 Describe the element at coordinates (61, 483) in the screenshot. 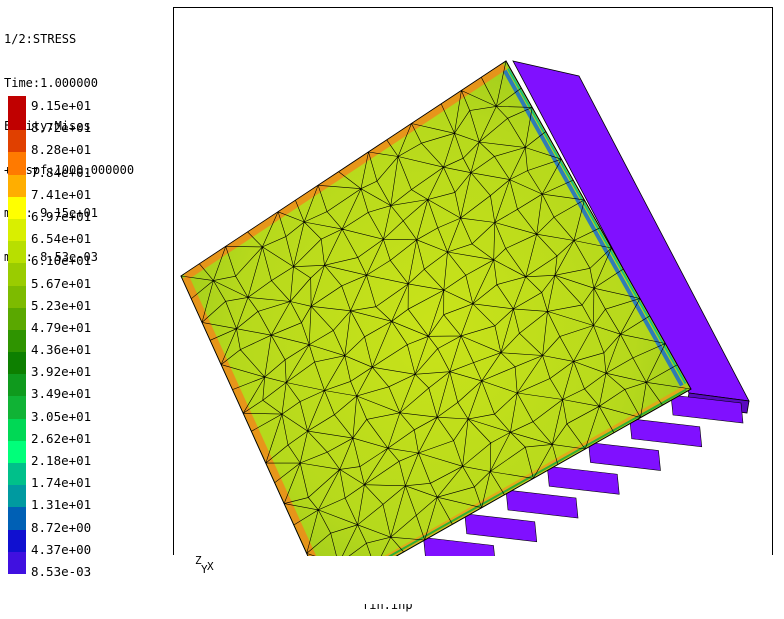

I see `legend-label: 1.74e+01` at that location.